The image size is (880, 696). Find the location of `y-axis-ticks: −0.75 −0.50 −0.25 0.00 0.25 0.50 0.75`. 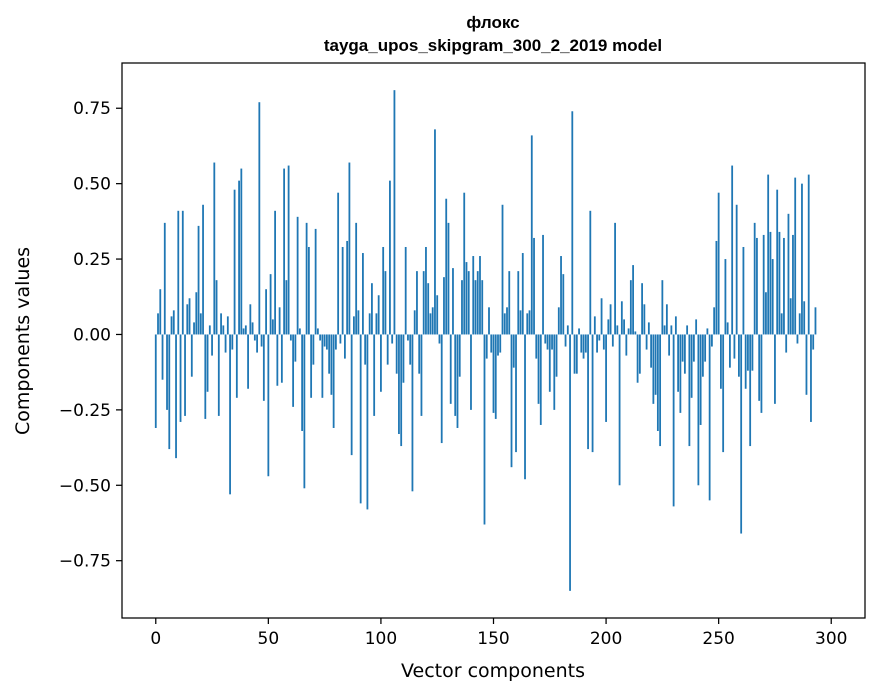

y-axis-ticks: −0.75 −0.50 −0.25 0.00 0.25 0.50 0.75 is located at coordinates (90, 335).